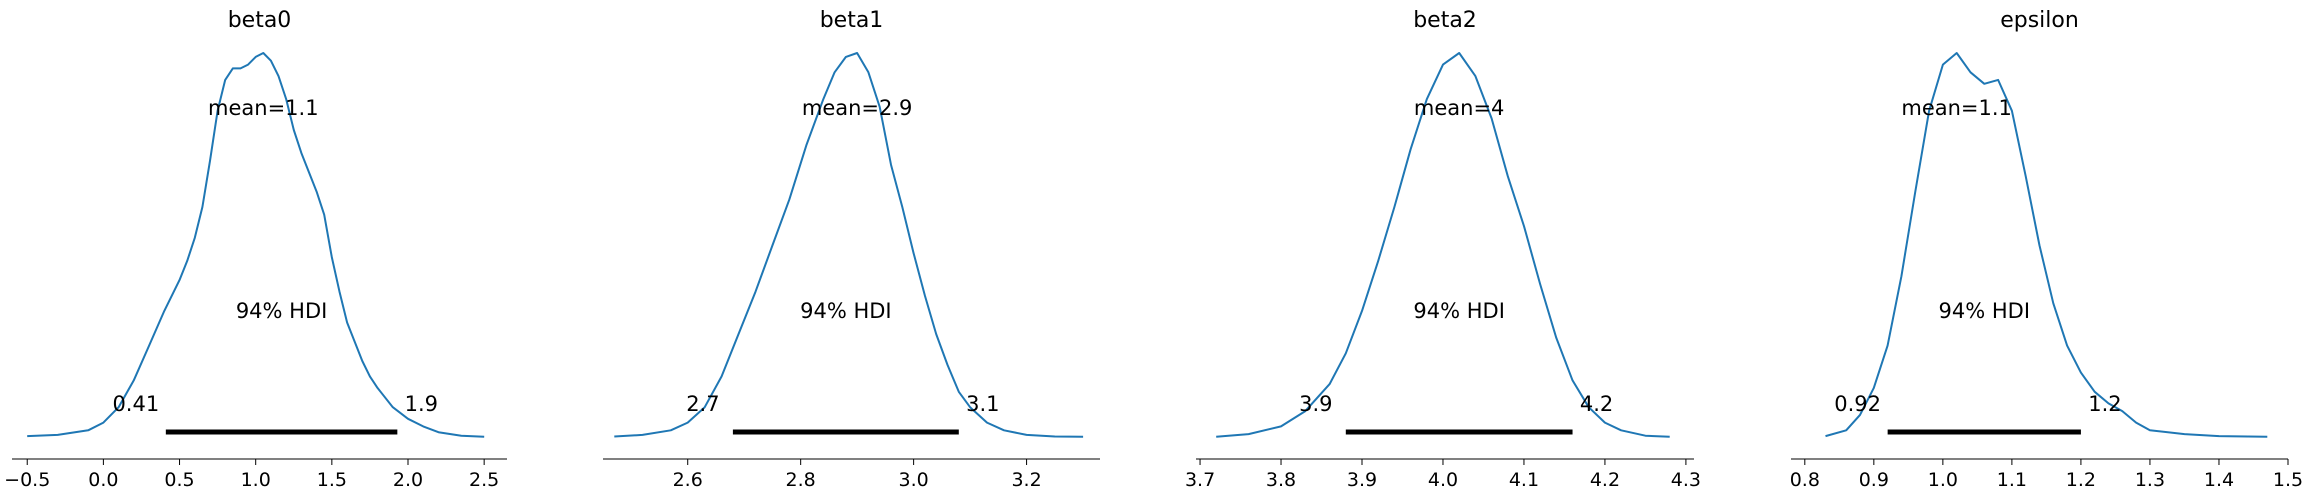 The height and width of the screenshot is (497, 2312). Describe the element at coordinates (2046, 245) in the screenshot. I see `density-line` at that location.